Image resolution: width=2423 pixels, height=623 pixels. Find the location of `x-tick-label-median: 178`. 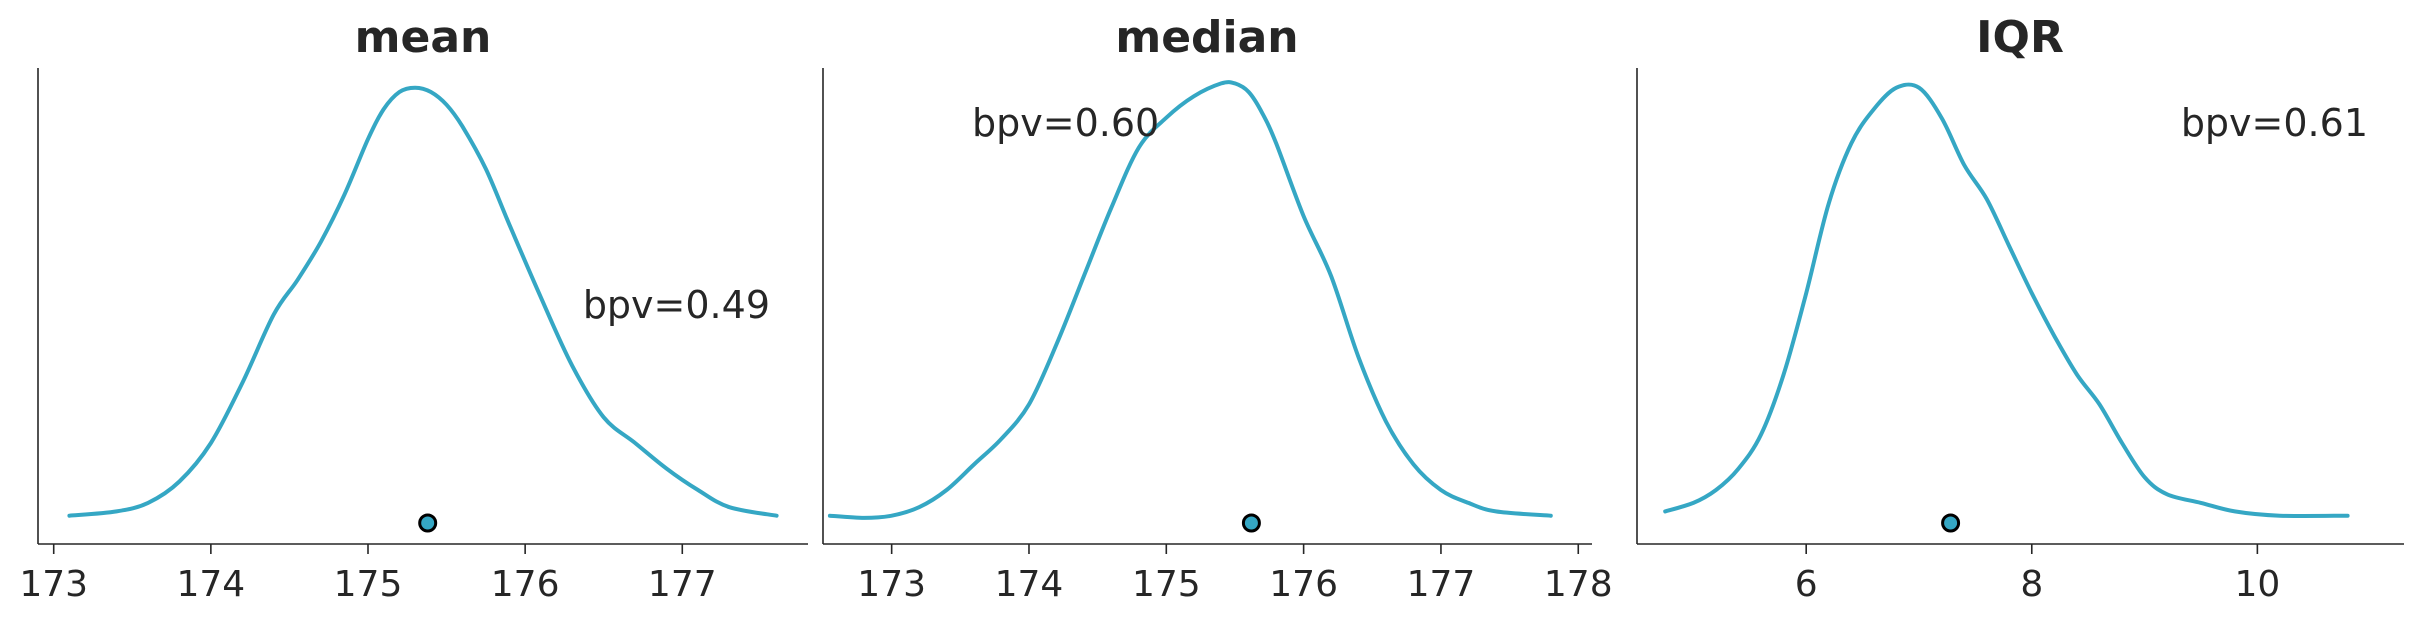

x-tick-label-median: 178 is located at coordinates (1578, 584).